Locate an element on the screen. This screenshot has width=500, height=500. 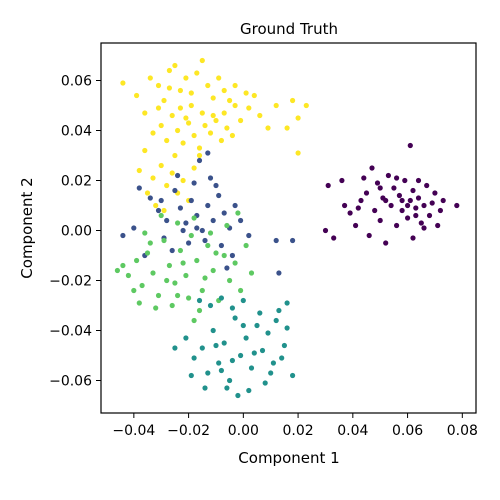
y-tick-label: 0.06 is located at coordinates (76, 82).